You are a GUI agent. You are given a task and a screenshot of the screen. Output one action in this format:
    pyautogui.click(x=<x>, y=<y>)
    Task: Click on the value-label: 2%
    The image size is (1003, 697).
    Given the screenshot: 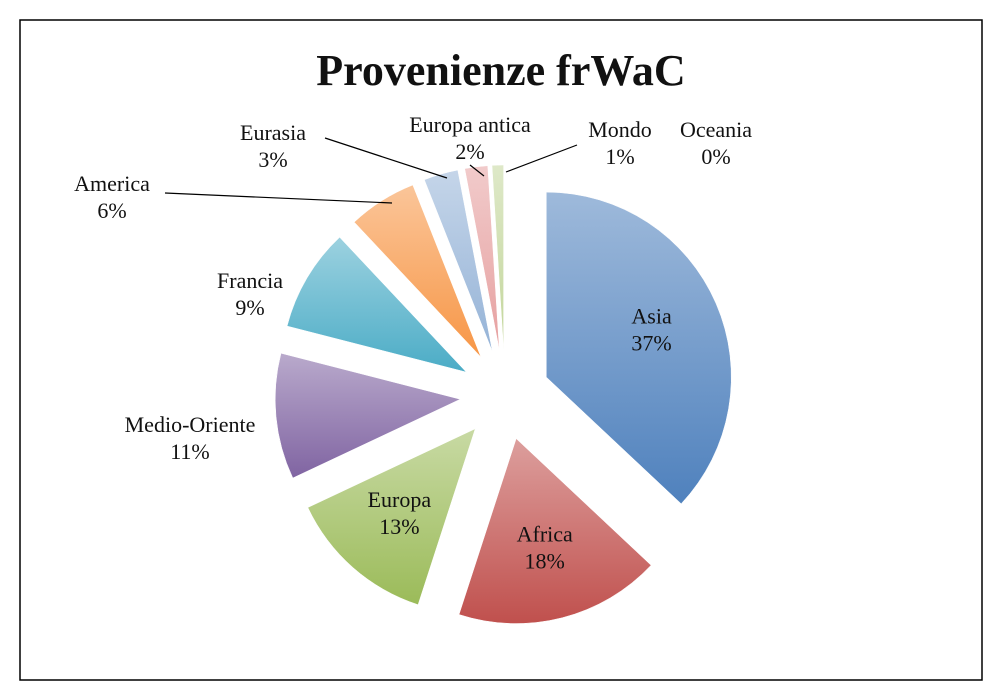 What is the action you would take?
    pyautogui.click(x=469, y=151)
    